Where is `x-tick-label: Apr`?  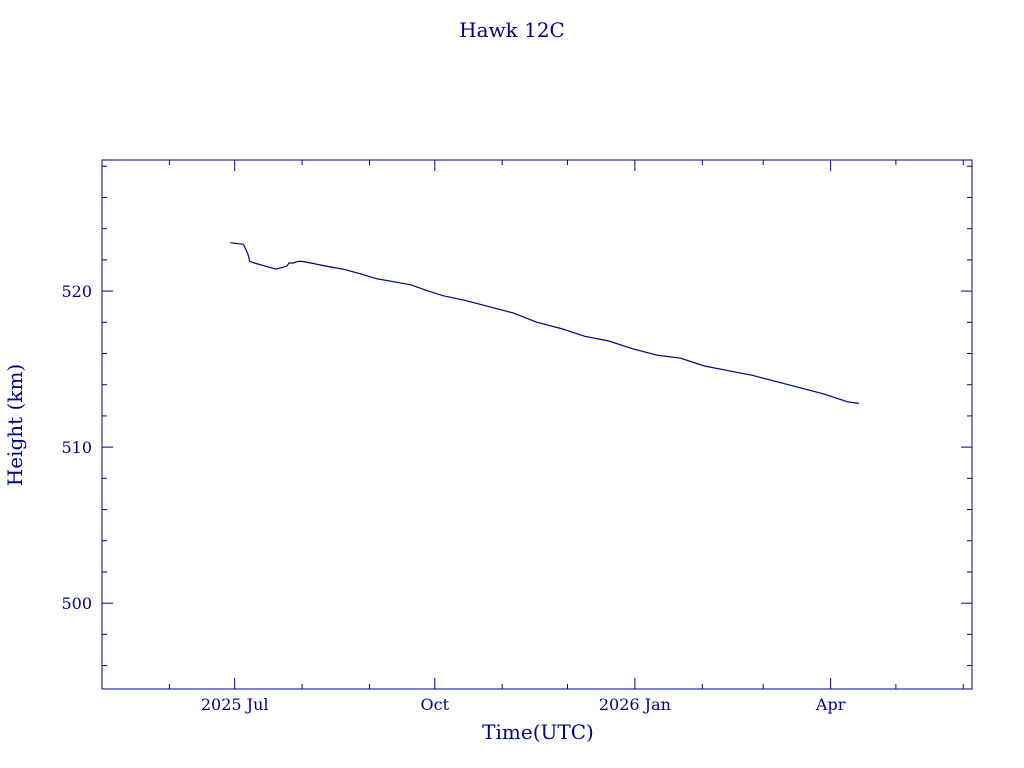
x-tick-label: Apr is located at coordinates (830, 704).